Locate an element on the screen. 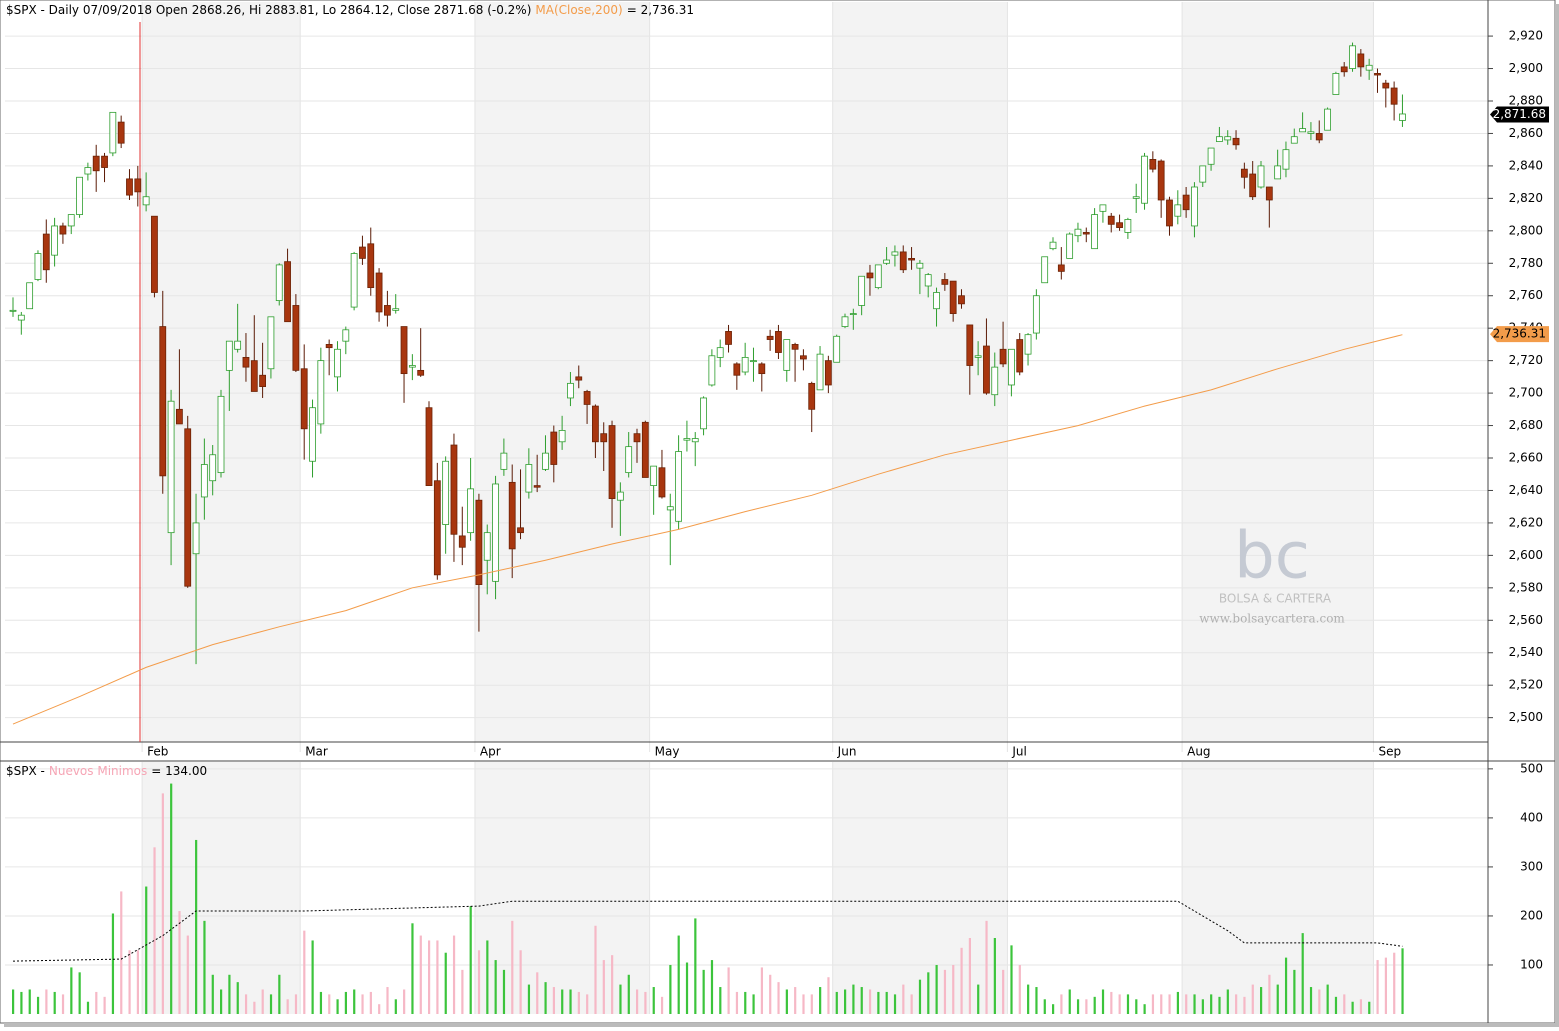  price-marker is located at coordinates (1519, 334).